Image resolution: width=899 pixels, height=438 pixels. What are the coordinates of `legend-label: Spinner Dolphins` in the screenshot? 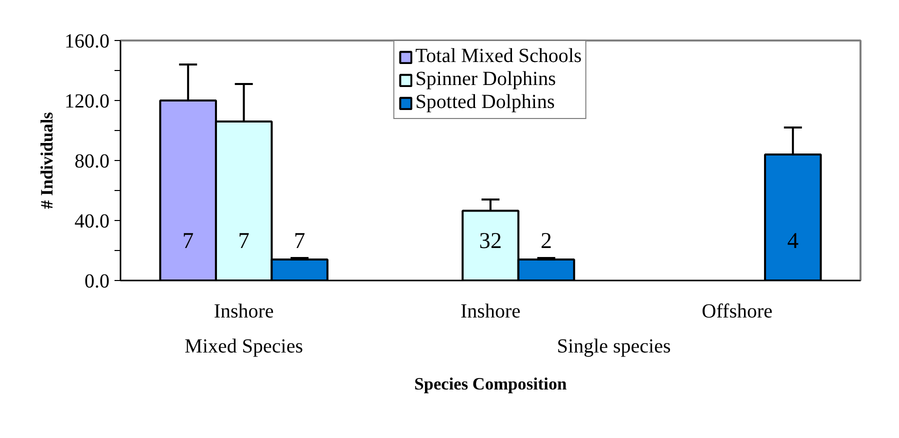 It's located at (485, 79).